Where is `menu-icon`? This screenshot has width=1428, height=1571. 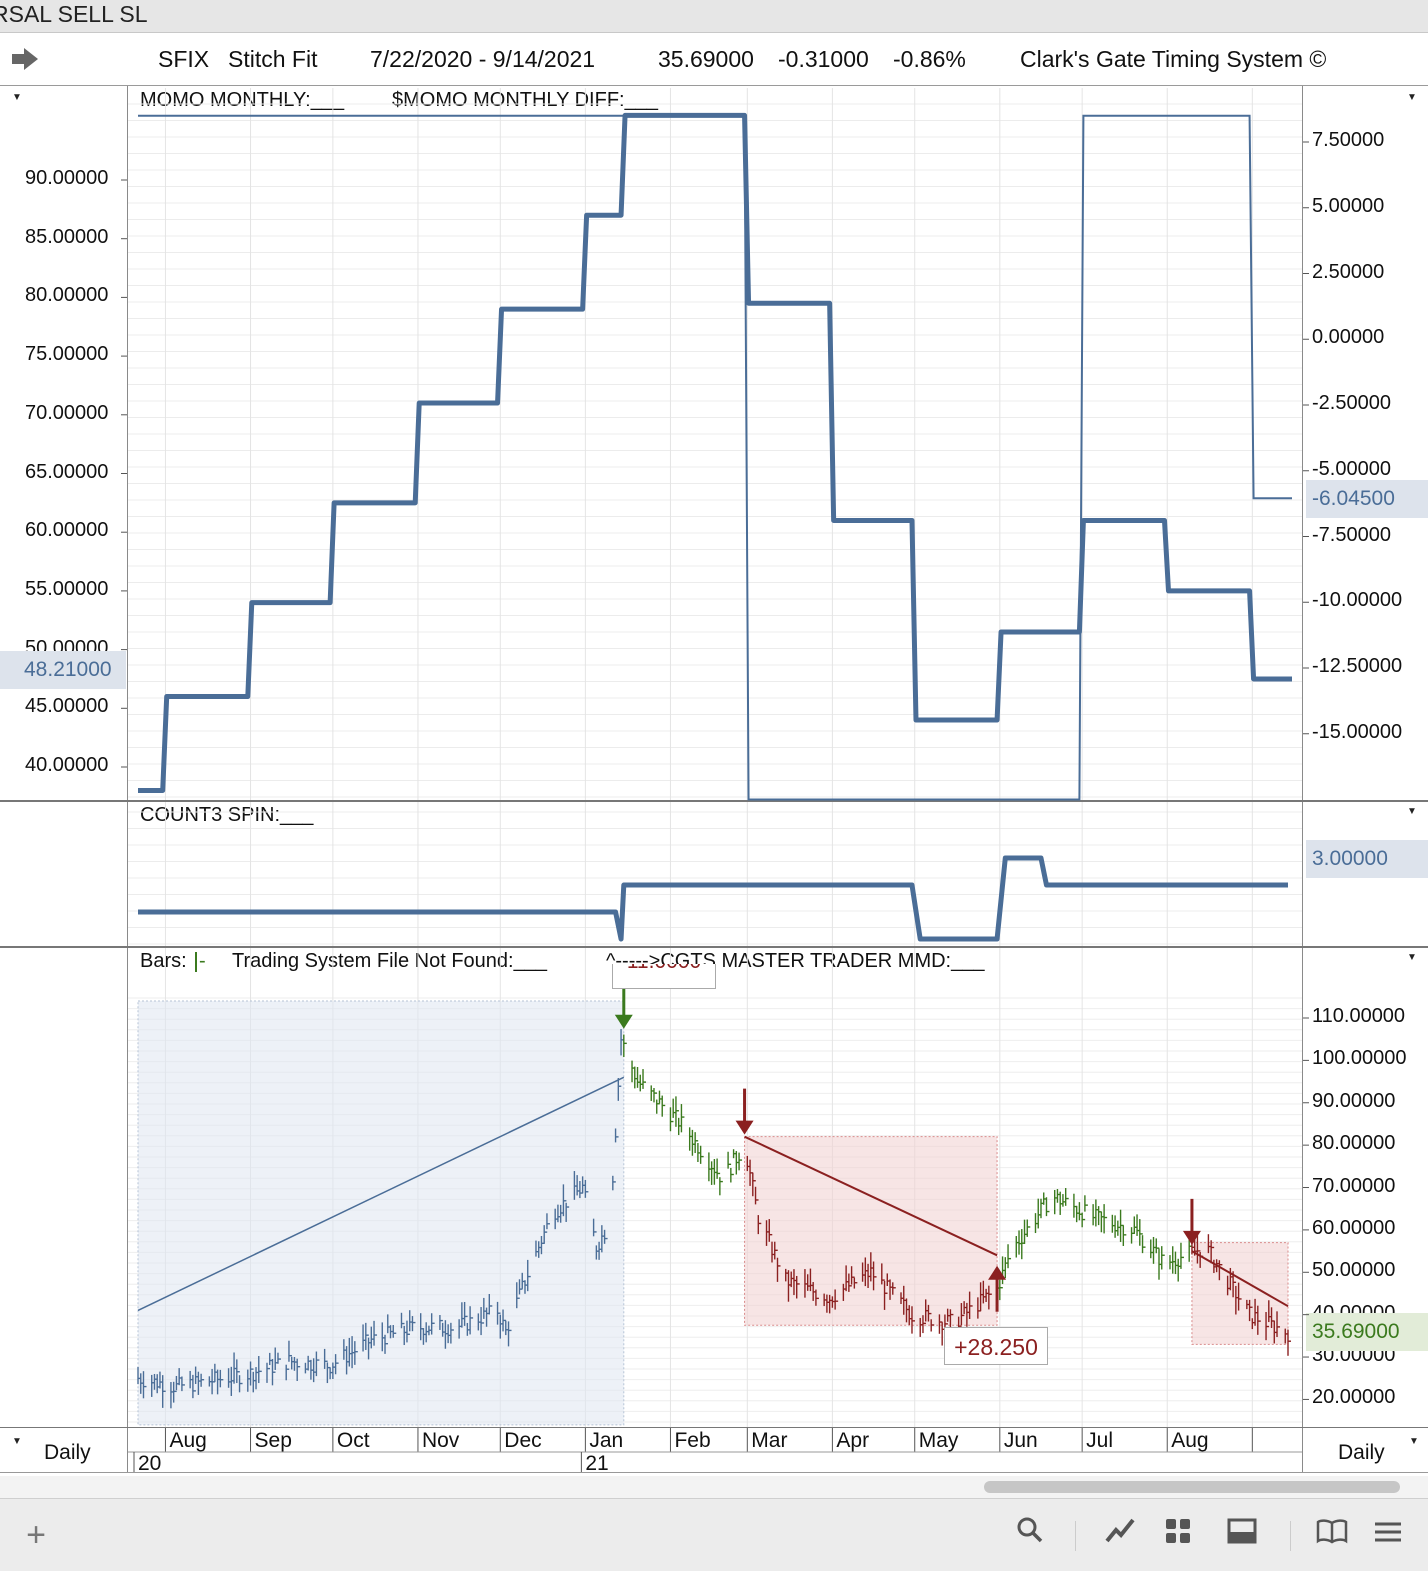
menu-icon is located at coordinates (1388, 1535).